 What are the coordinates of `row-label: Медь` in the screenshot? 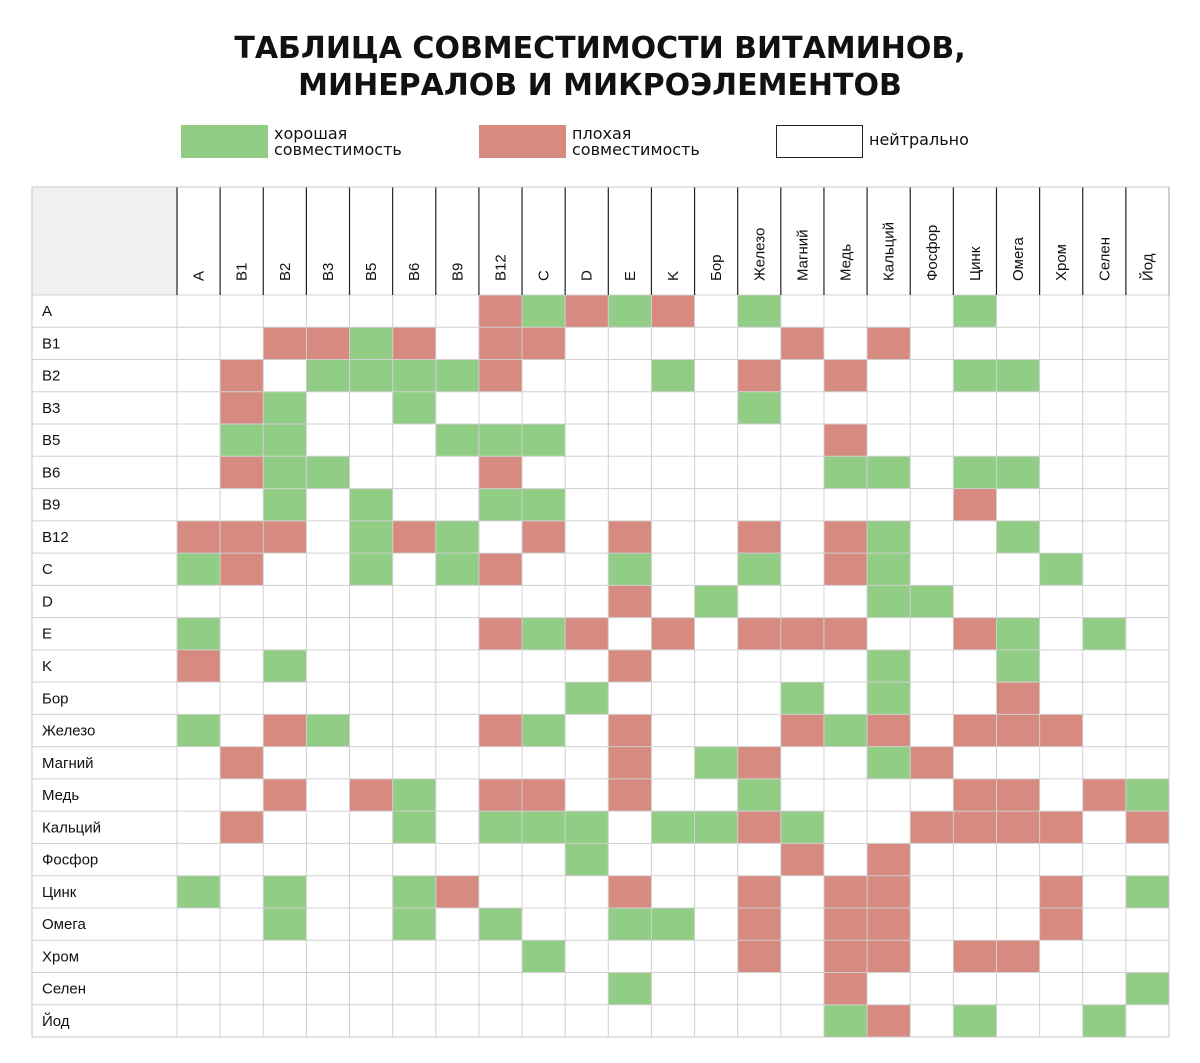 It's located at (60, 795).